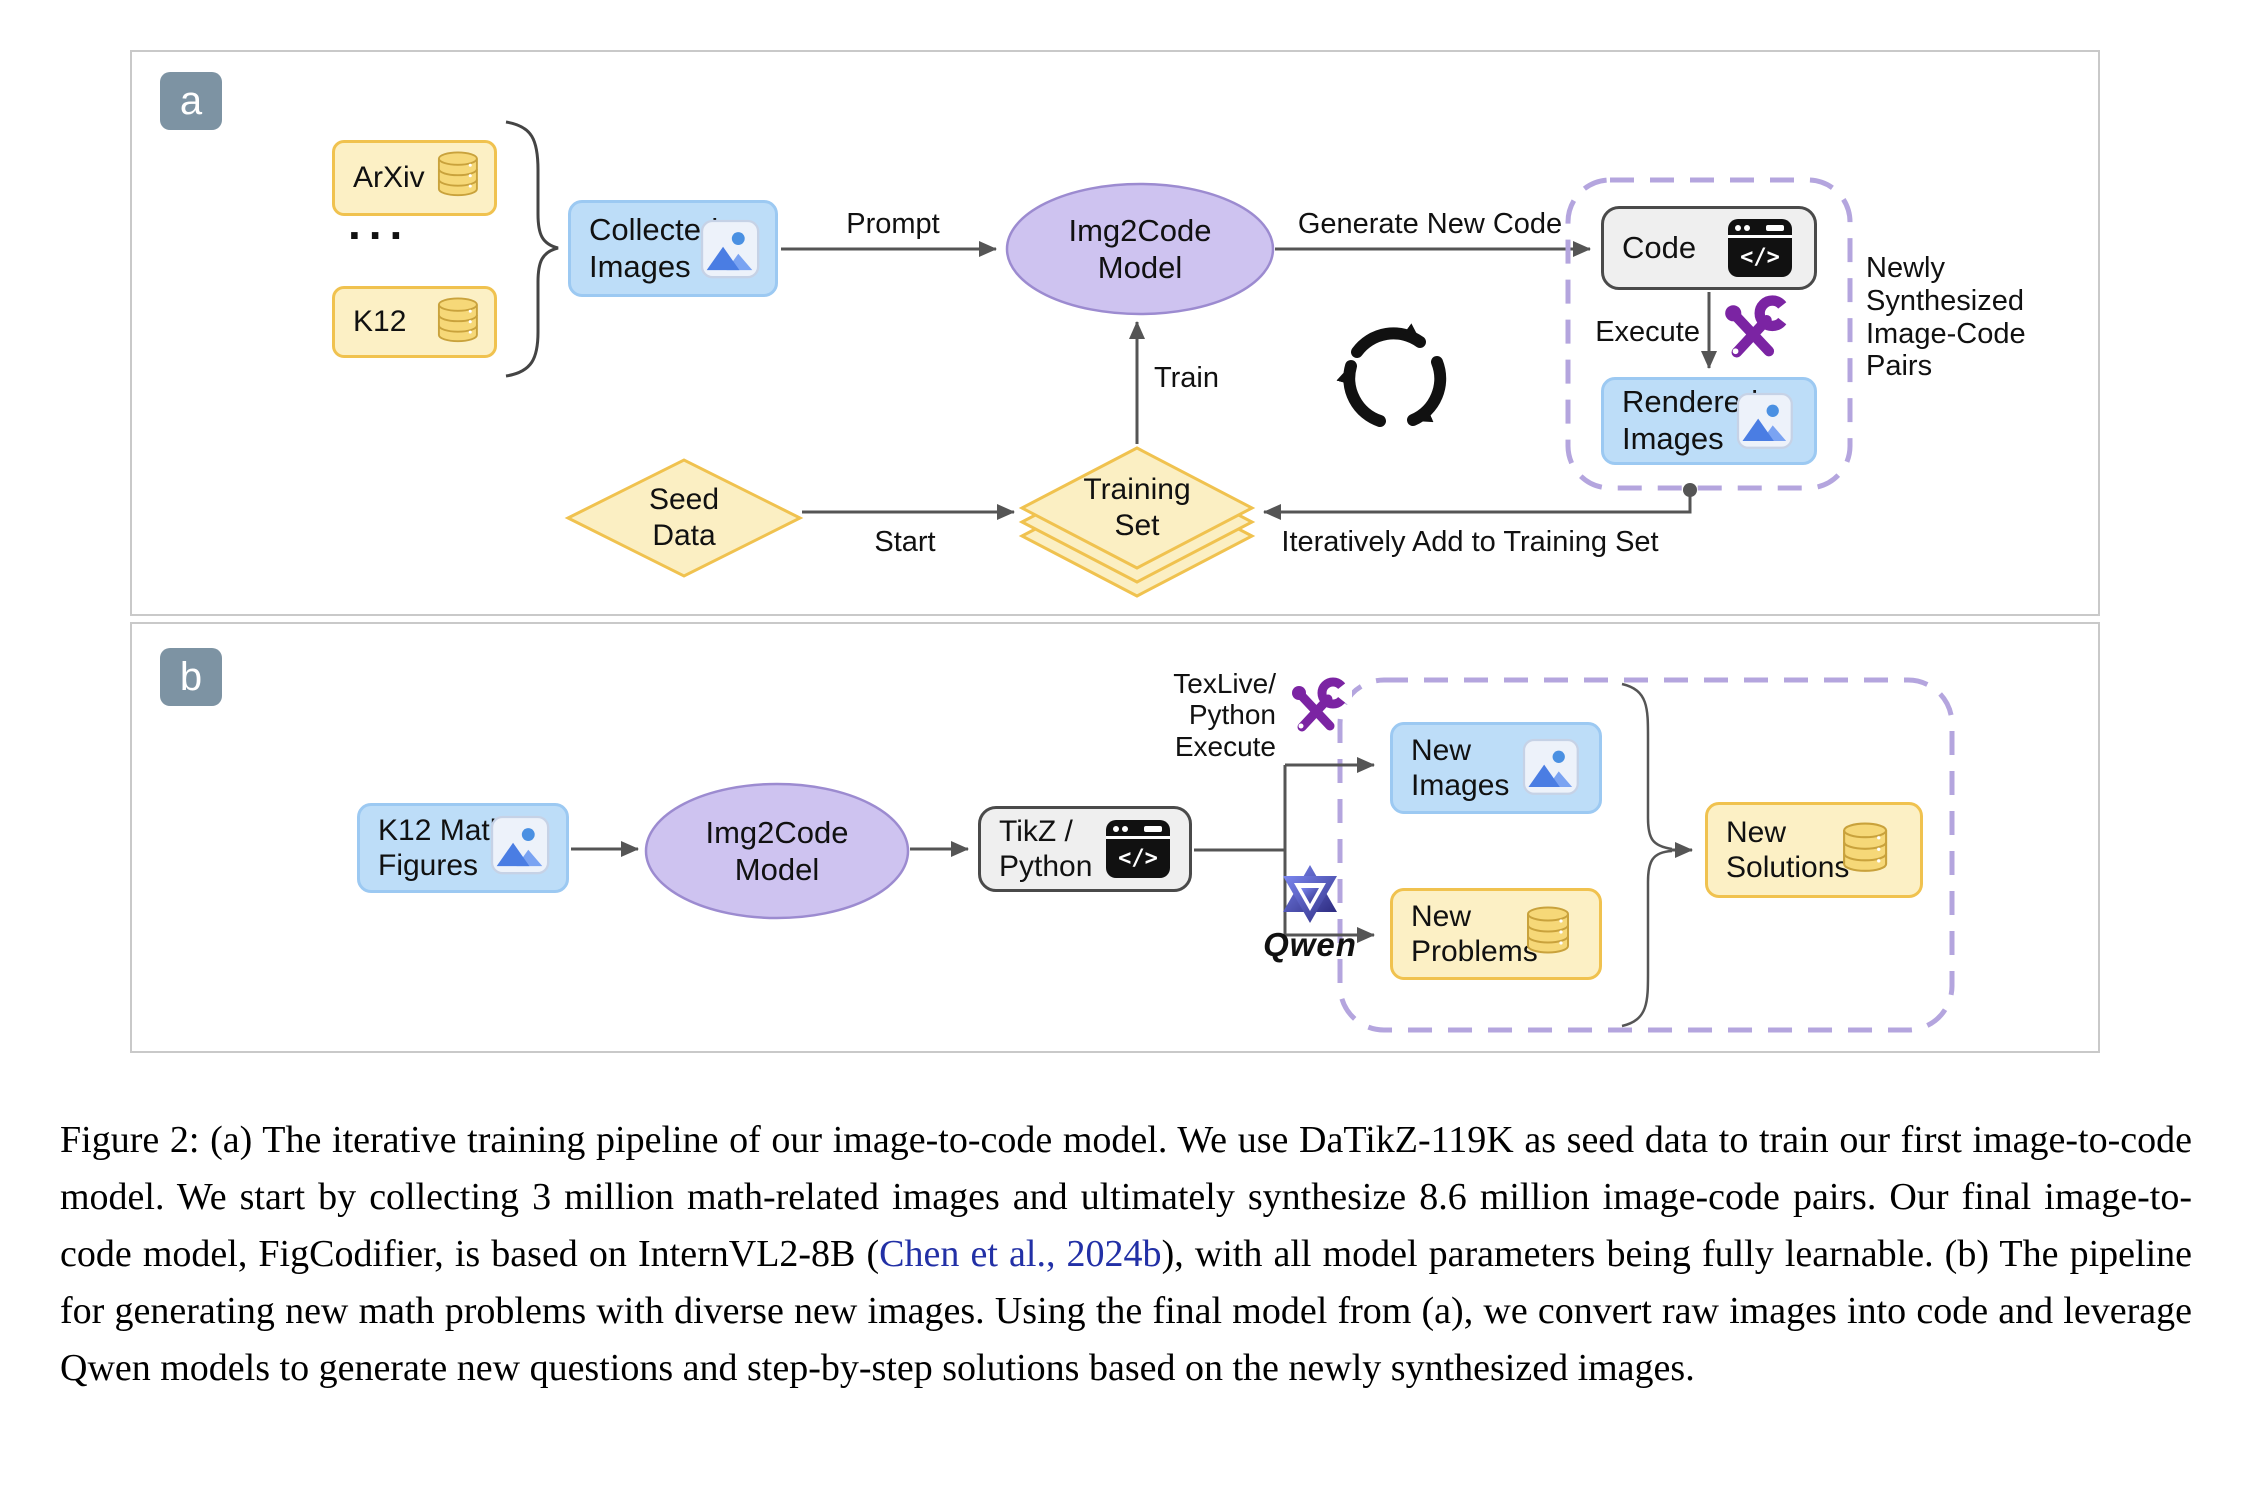 Image resolution: width=2249 pixels, height=1503 pixels. I want to click on tikz-python-label: TikZ / Python, so click(1046, 848).